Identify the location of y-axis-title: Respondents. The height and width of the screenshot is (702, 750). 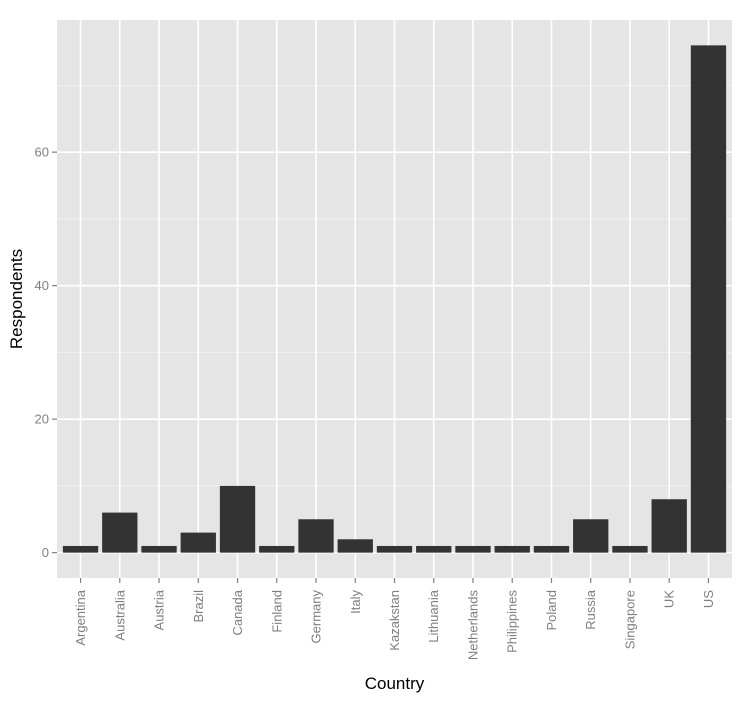
(16, 299).